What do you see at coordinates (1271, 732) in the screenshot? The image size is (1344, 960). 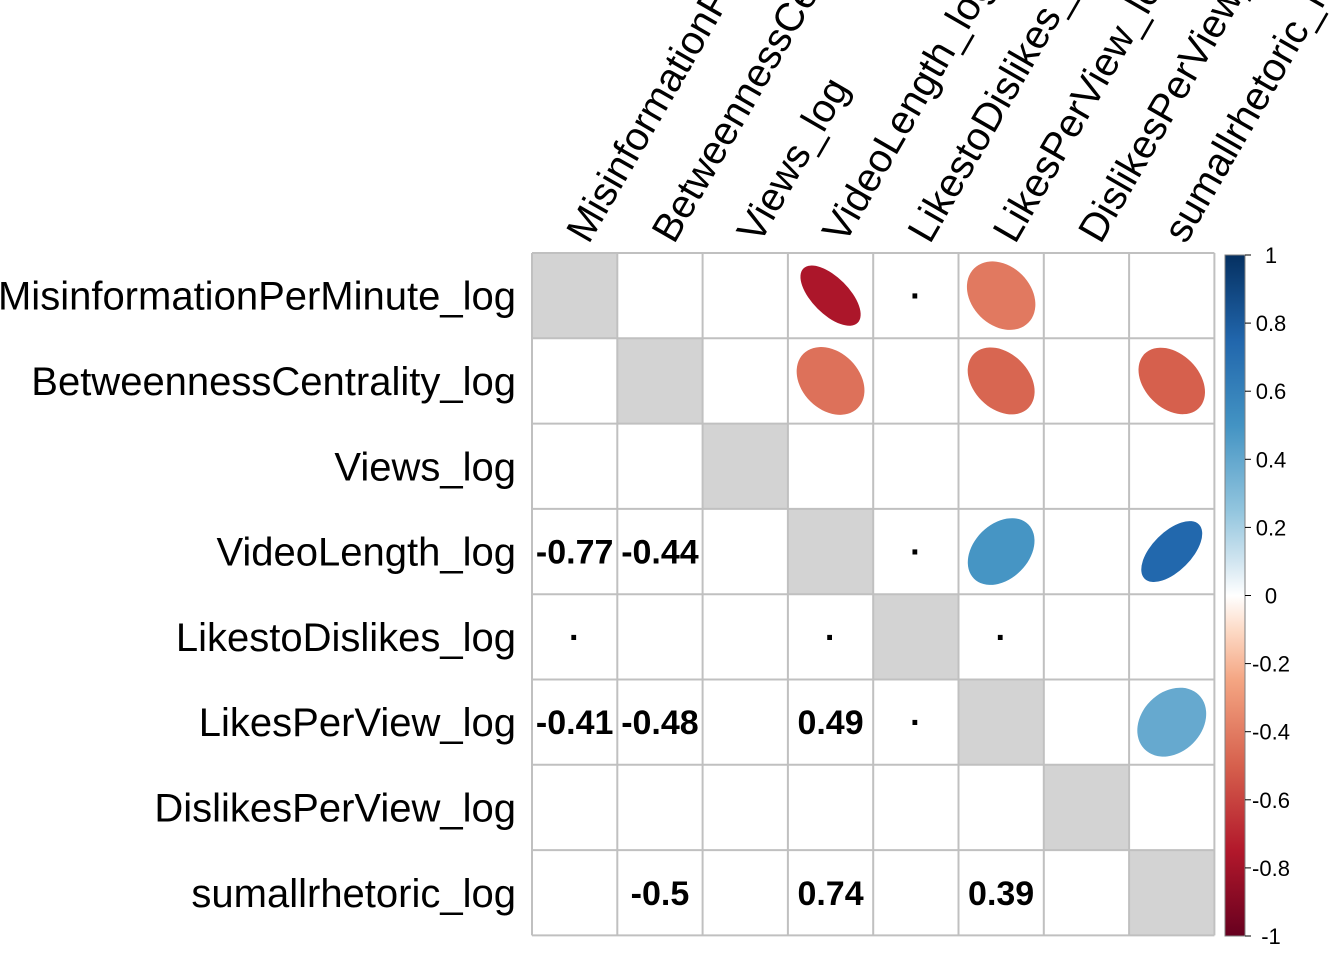 I see `colorbar-tick-label: -0.4` at bounding box center [1271, 732].